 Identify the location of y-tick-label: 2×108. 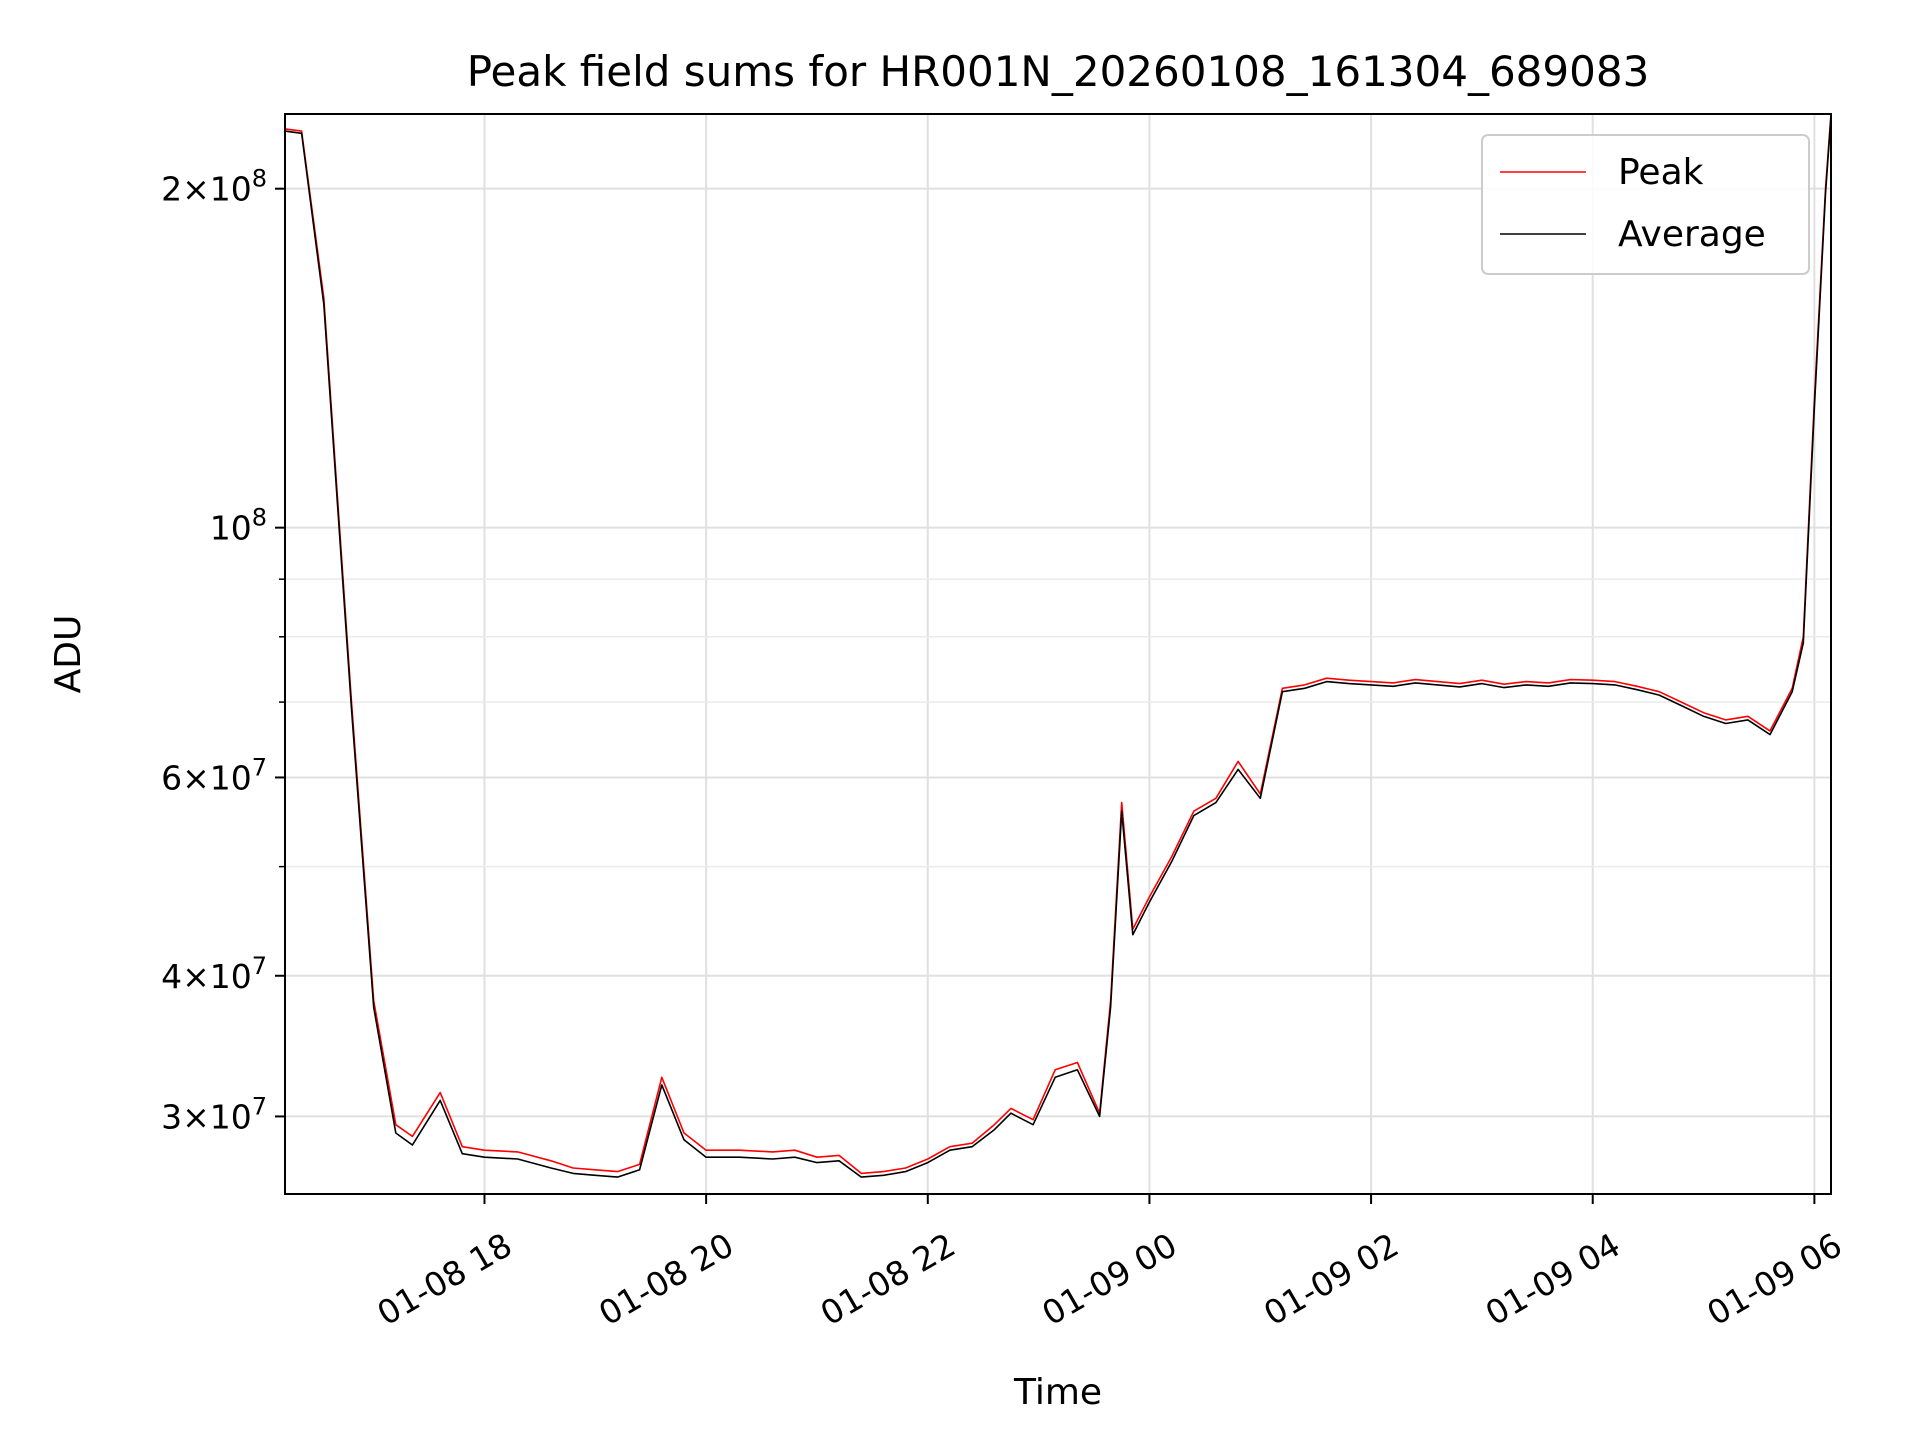
(214, 187).